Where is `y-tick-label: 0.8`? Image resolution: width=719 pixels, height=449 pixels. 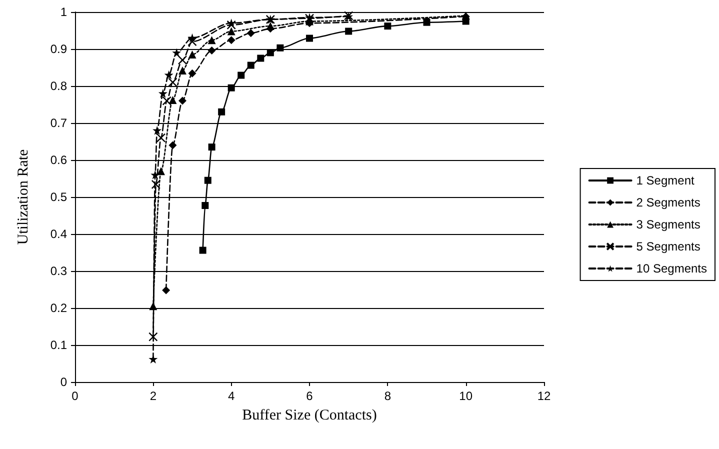
y-tick-label: 0.8 is located at coordinates (59, 86).